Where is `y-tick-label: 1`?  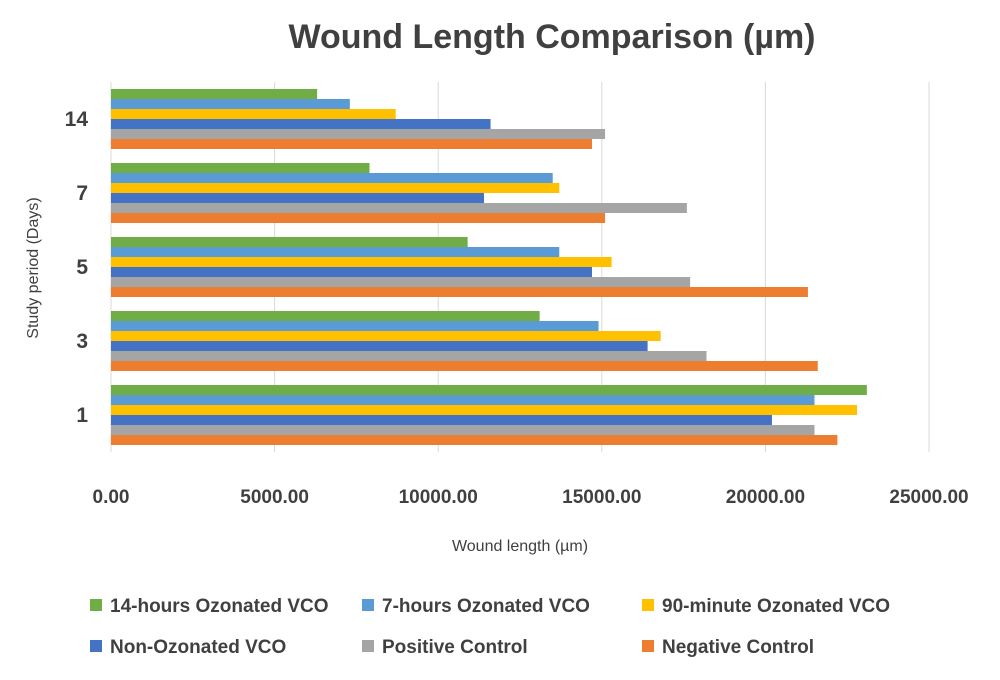
y-tick-label: 1 is located at coordinates (82, 415).